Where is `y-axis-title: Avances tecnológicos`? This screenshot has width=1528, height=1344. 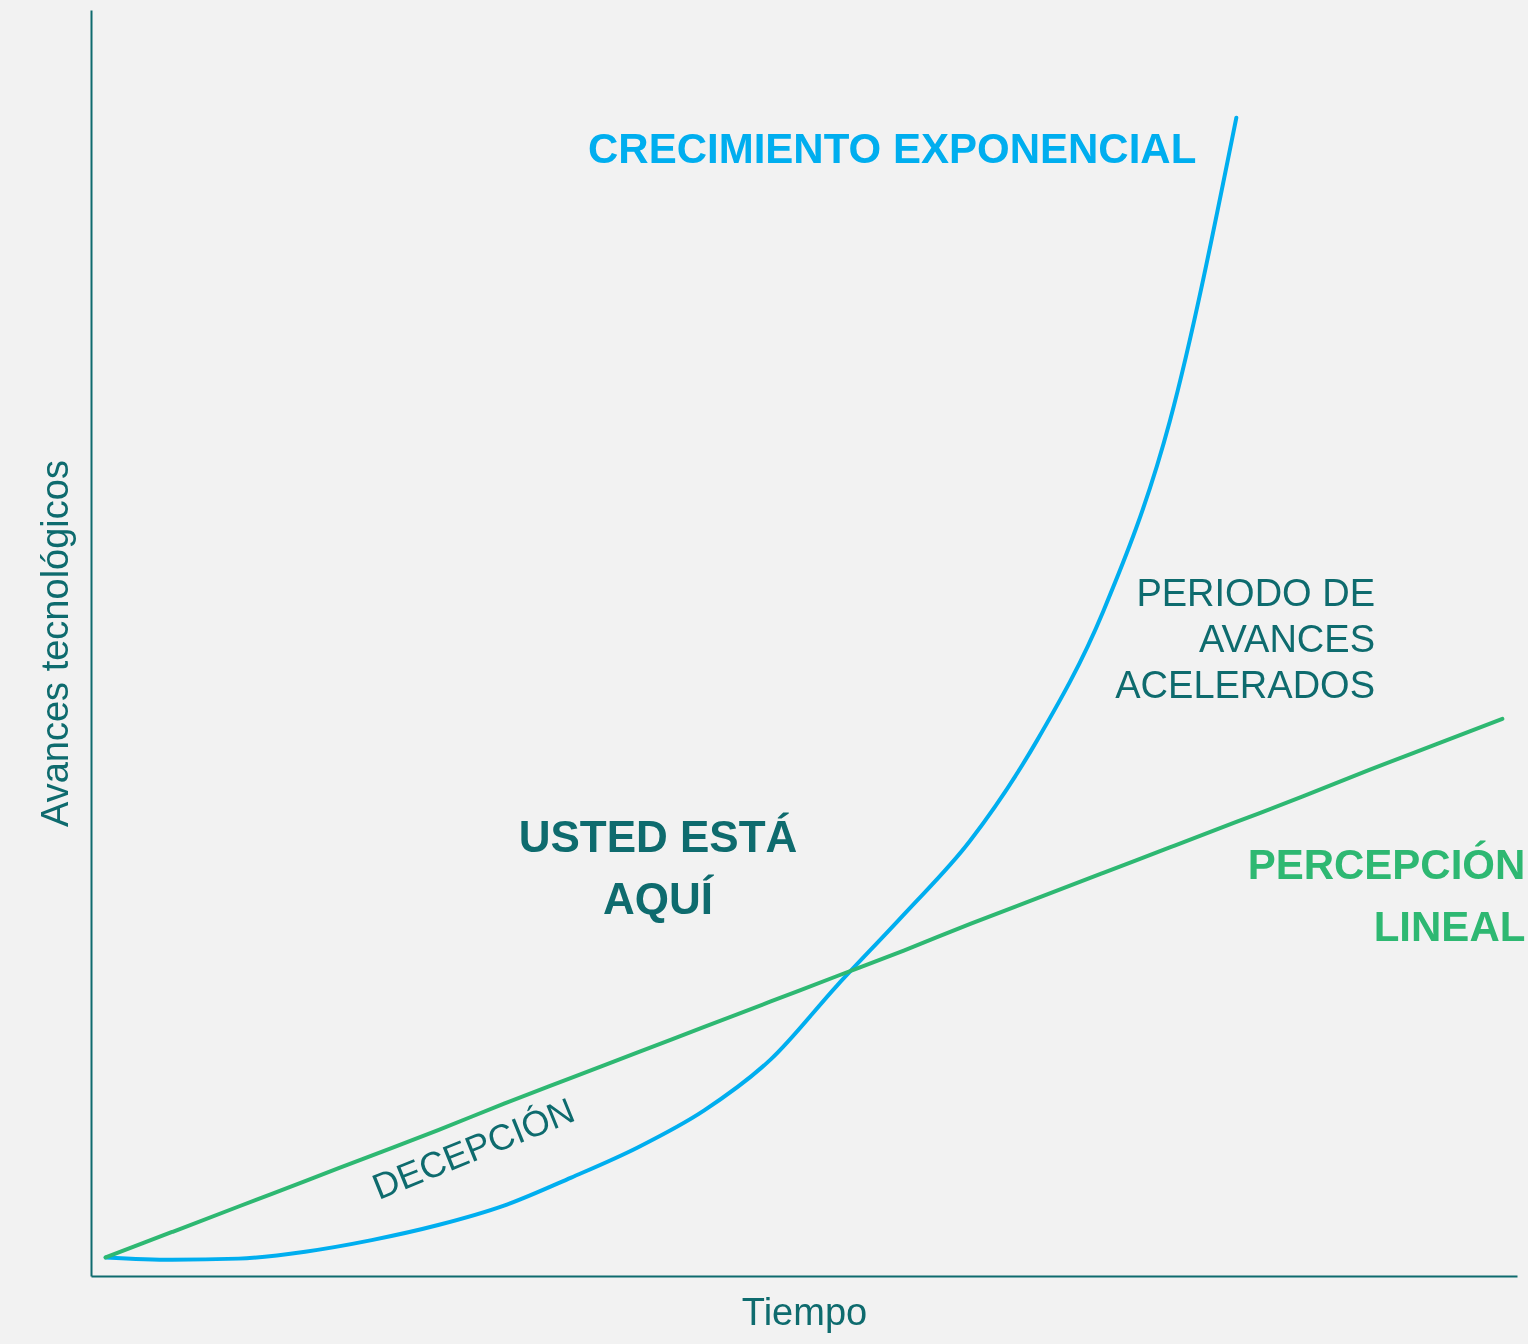
y-axis-title: Avances tecnológicos is located at coordinates (54, 643).